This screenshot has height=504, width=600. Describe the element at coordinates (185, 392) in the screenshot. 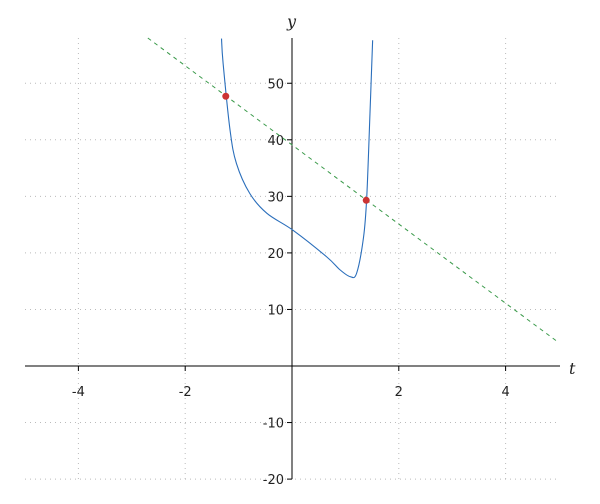

I see `x-tick-label: -2` at that location.